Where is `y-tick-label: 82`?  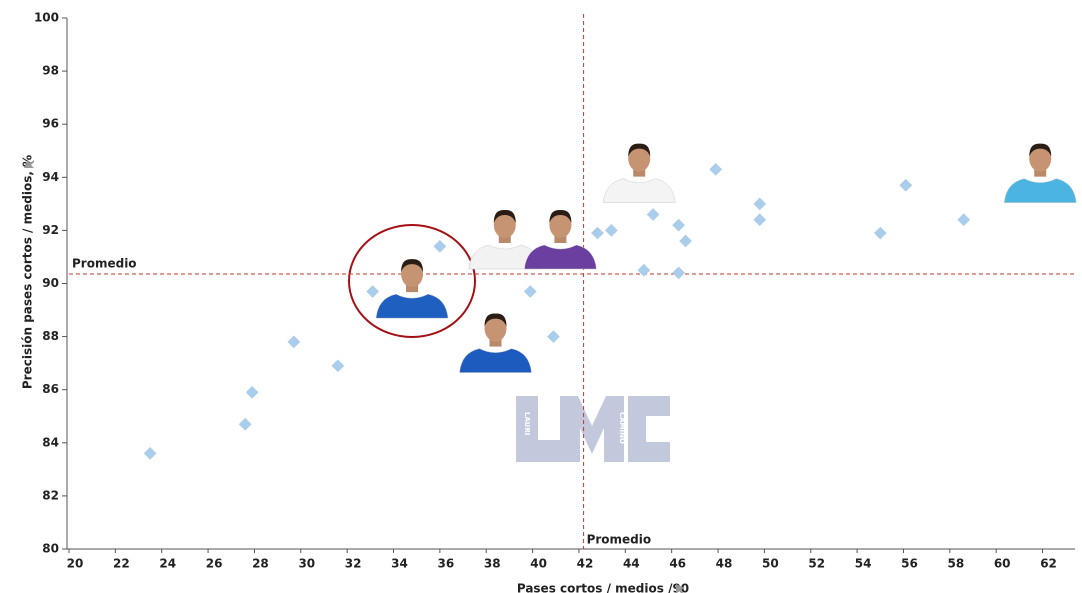
y-tick-label: 82 is located at coordinates (50, 495).